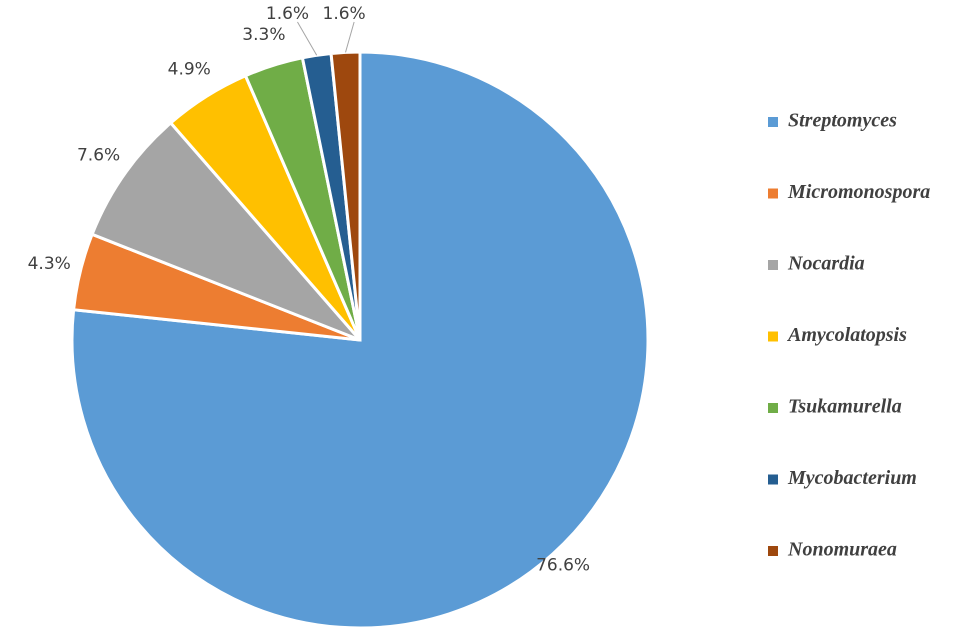 The width and height of the screenshot is (975, 630). I want to click on legend-label: Nonomuraea, so click(842, 550).